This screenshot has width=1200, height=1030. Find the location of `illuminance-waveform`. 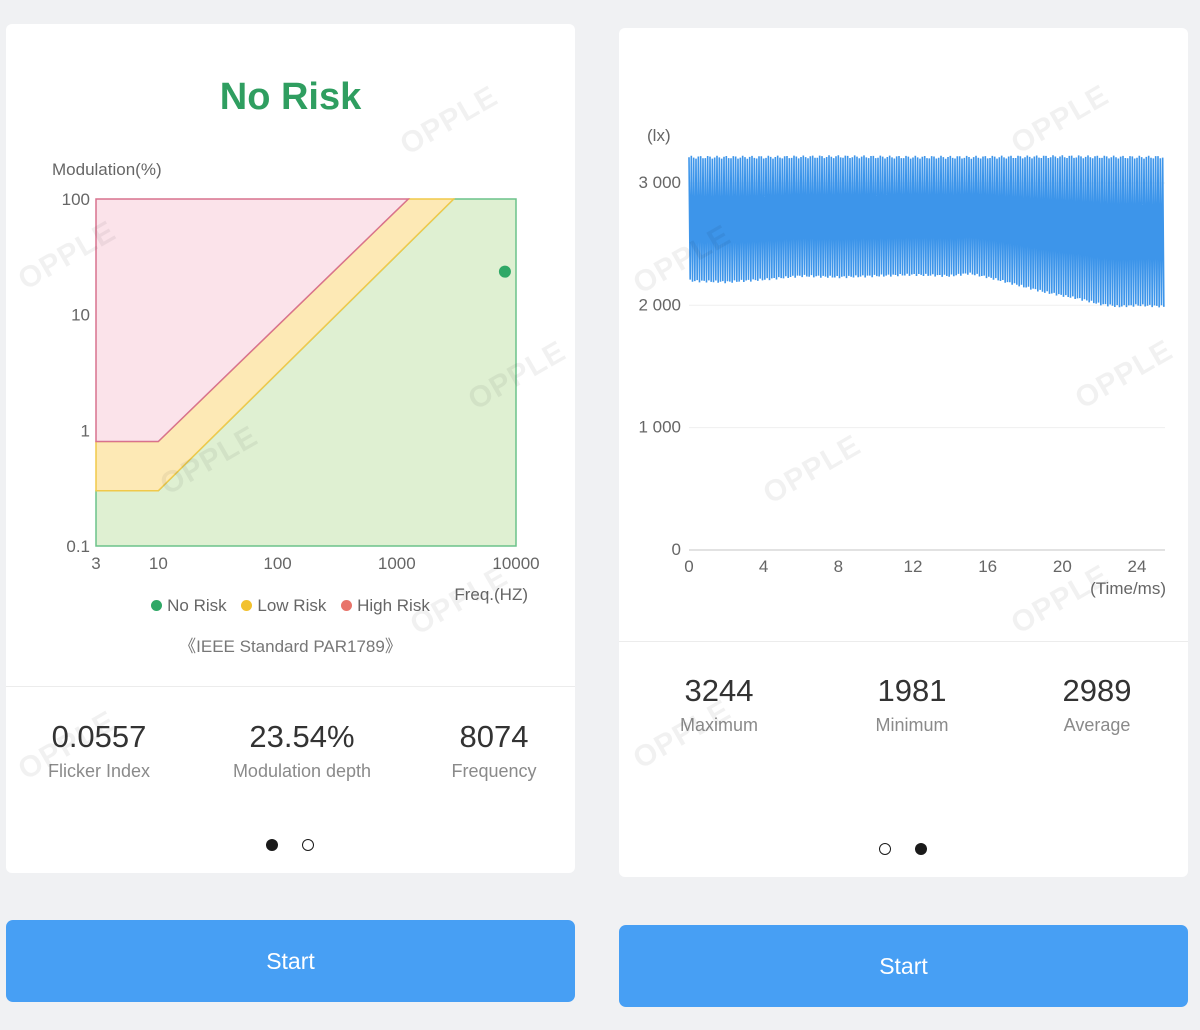

illuminance-waveform is located at coordinates (926, 231).